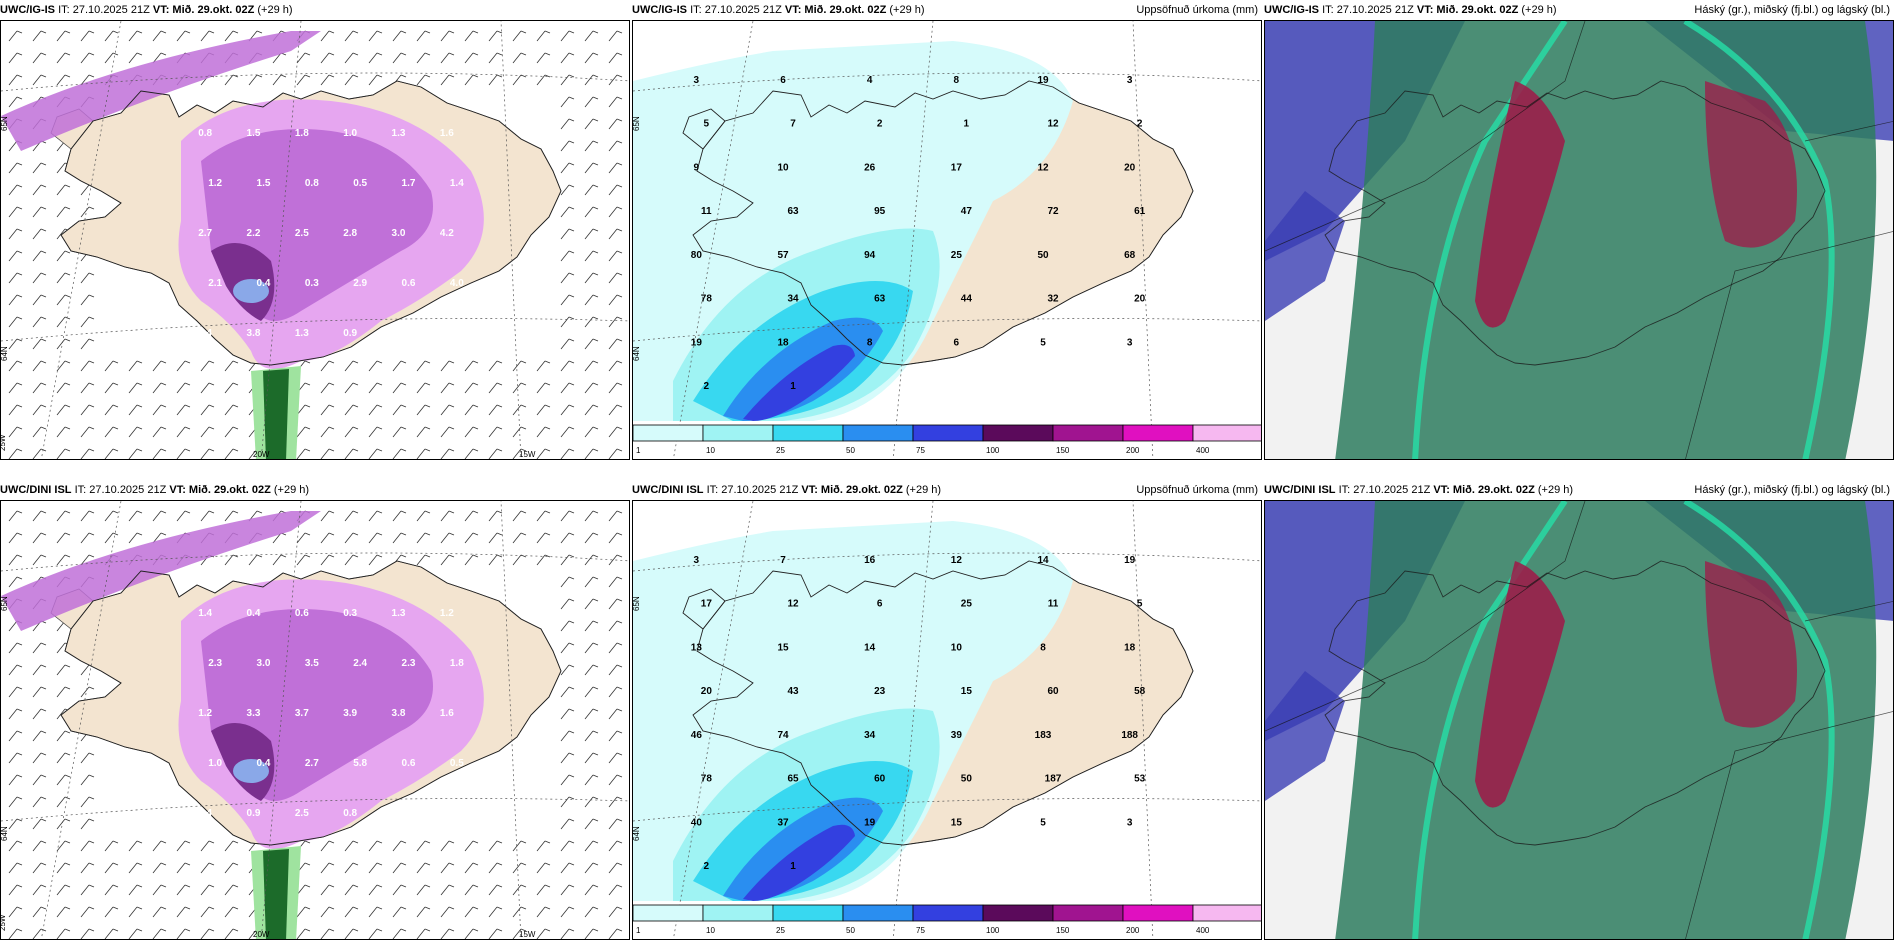 The image size is (1900, 950). I want to click on precip-legend: 1 10 25 50 75 100 150 200 400, so click(947, 439).